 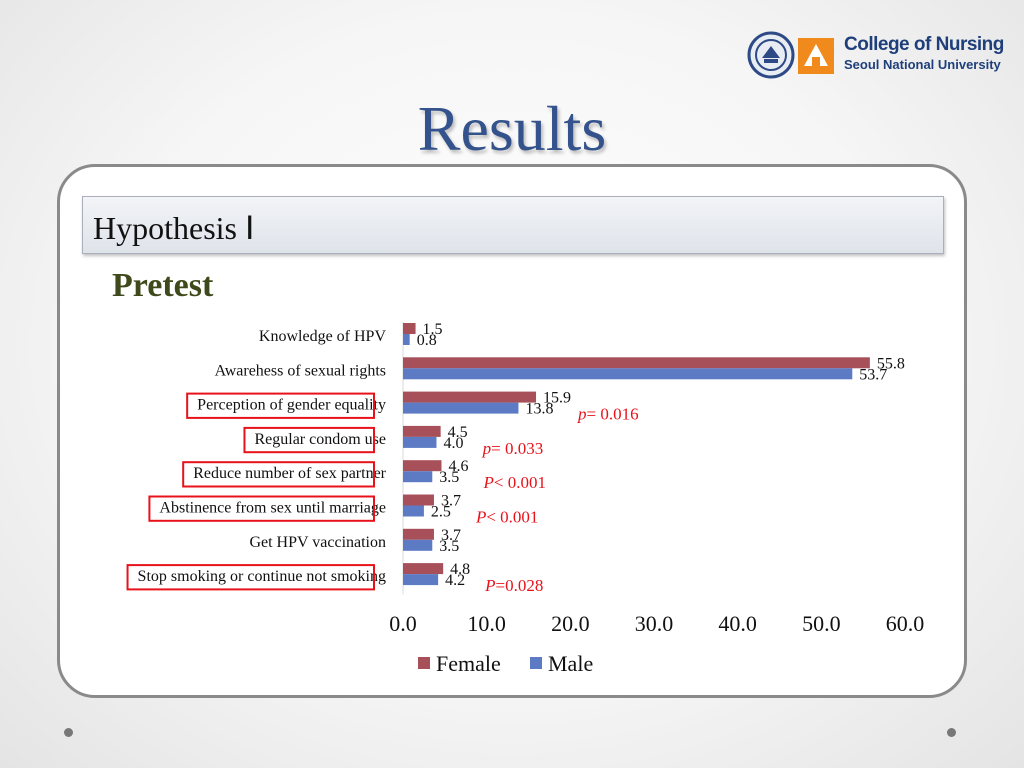 What do you see at coordinates (458, 432) in the screenshot?
I see `data-label-female: 4.5` at bounding box center [458, 432].